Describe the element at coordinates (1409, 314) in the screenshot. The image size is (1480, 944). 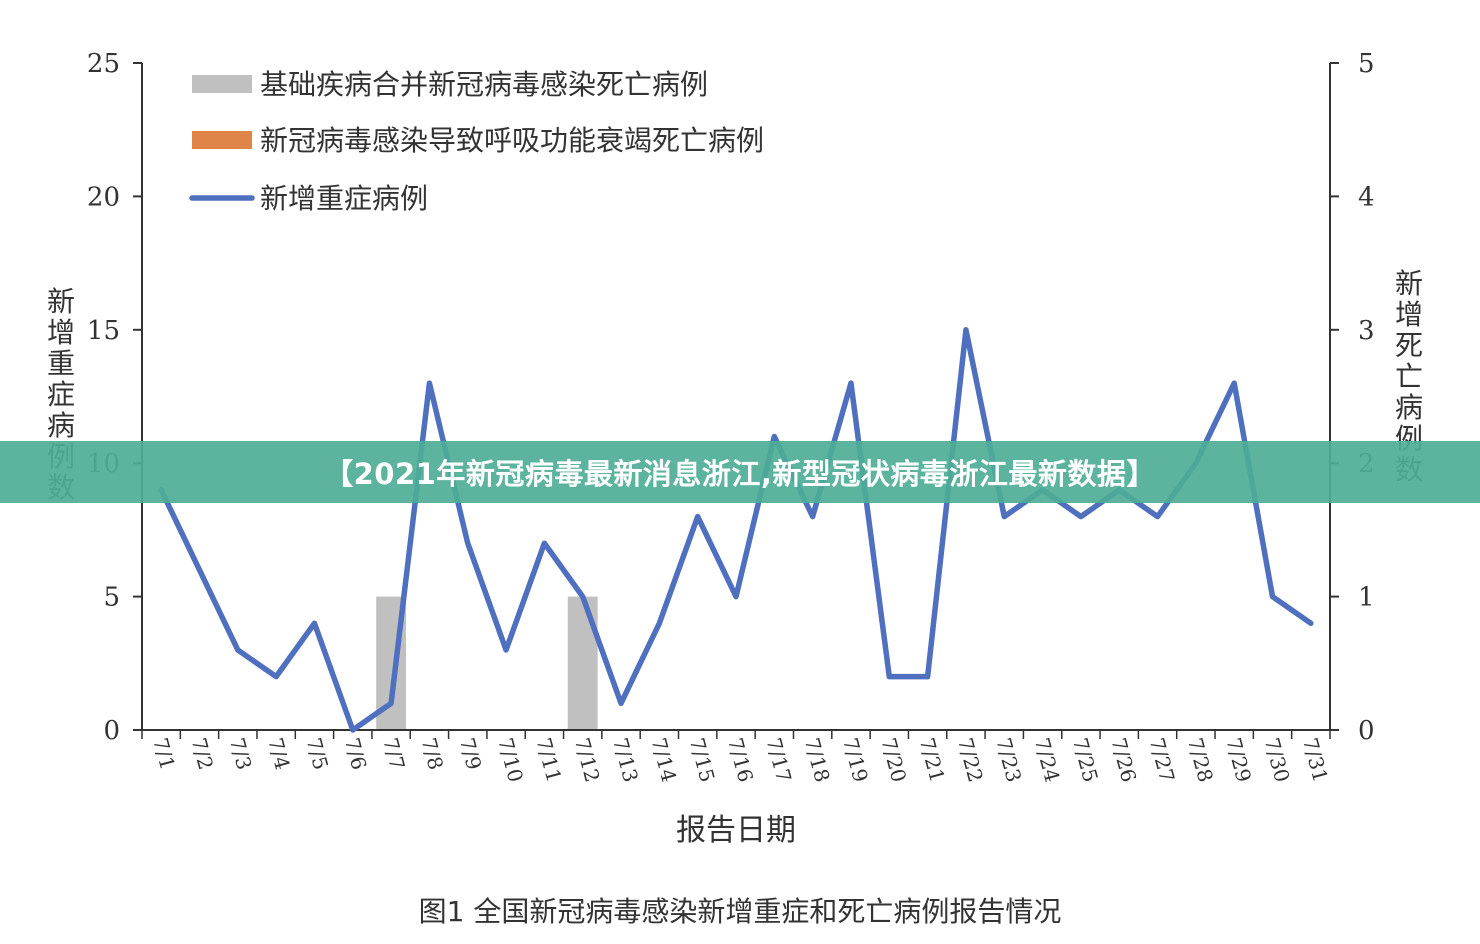
I see `right-axis-label-char: 增` at that location.